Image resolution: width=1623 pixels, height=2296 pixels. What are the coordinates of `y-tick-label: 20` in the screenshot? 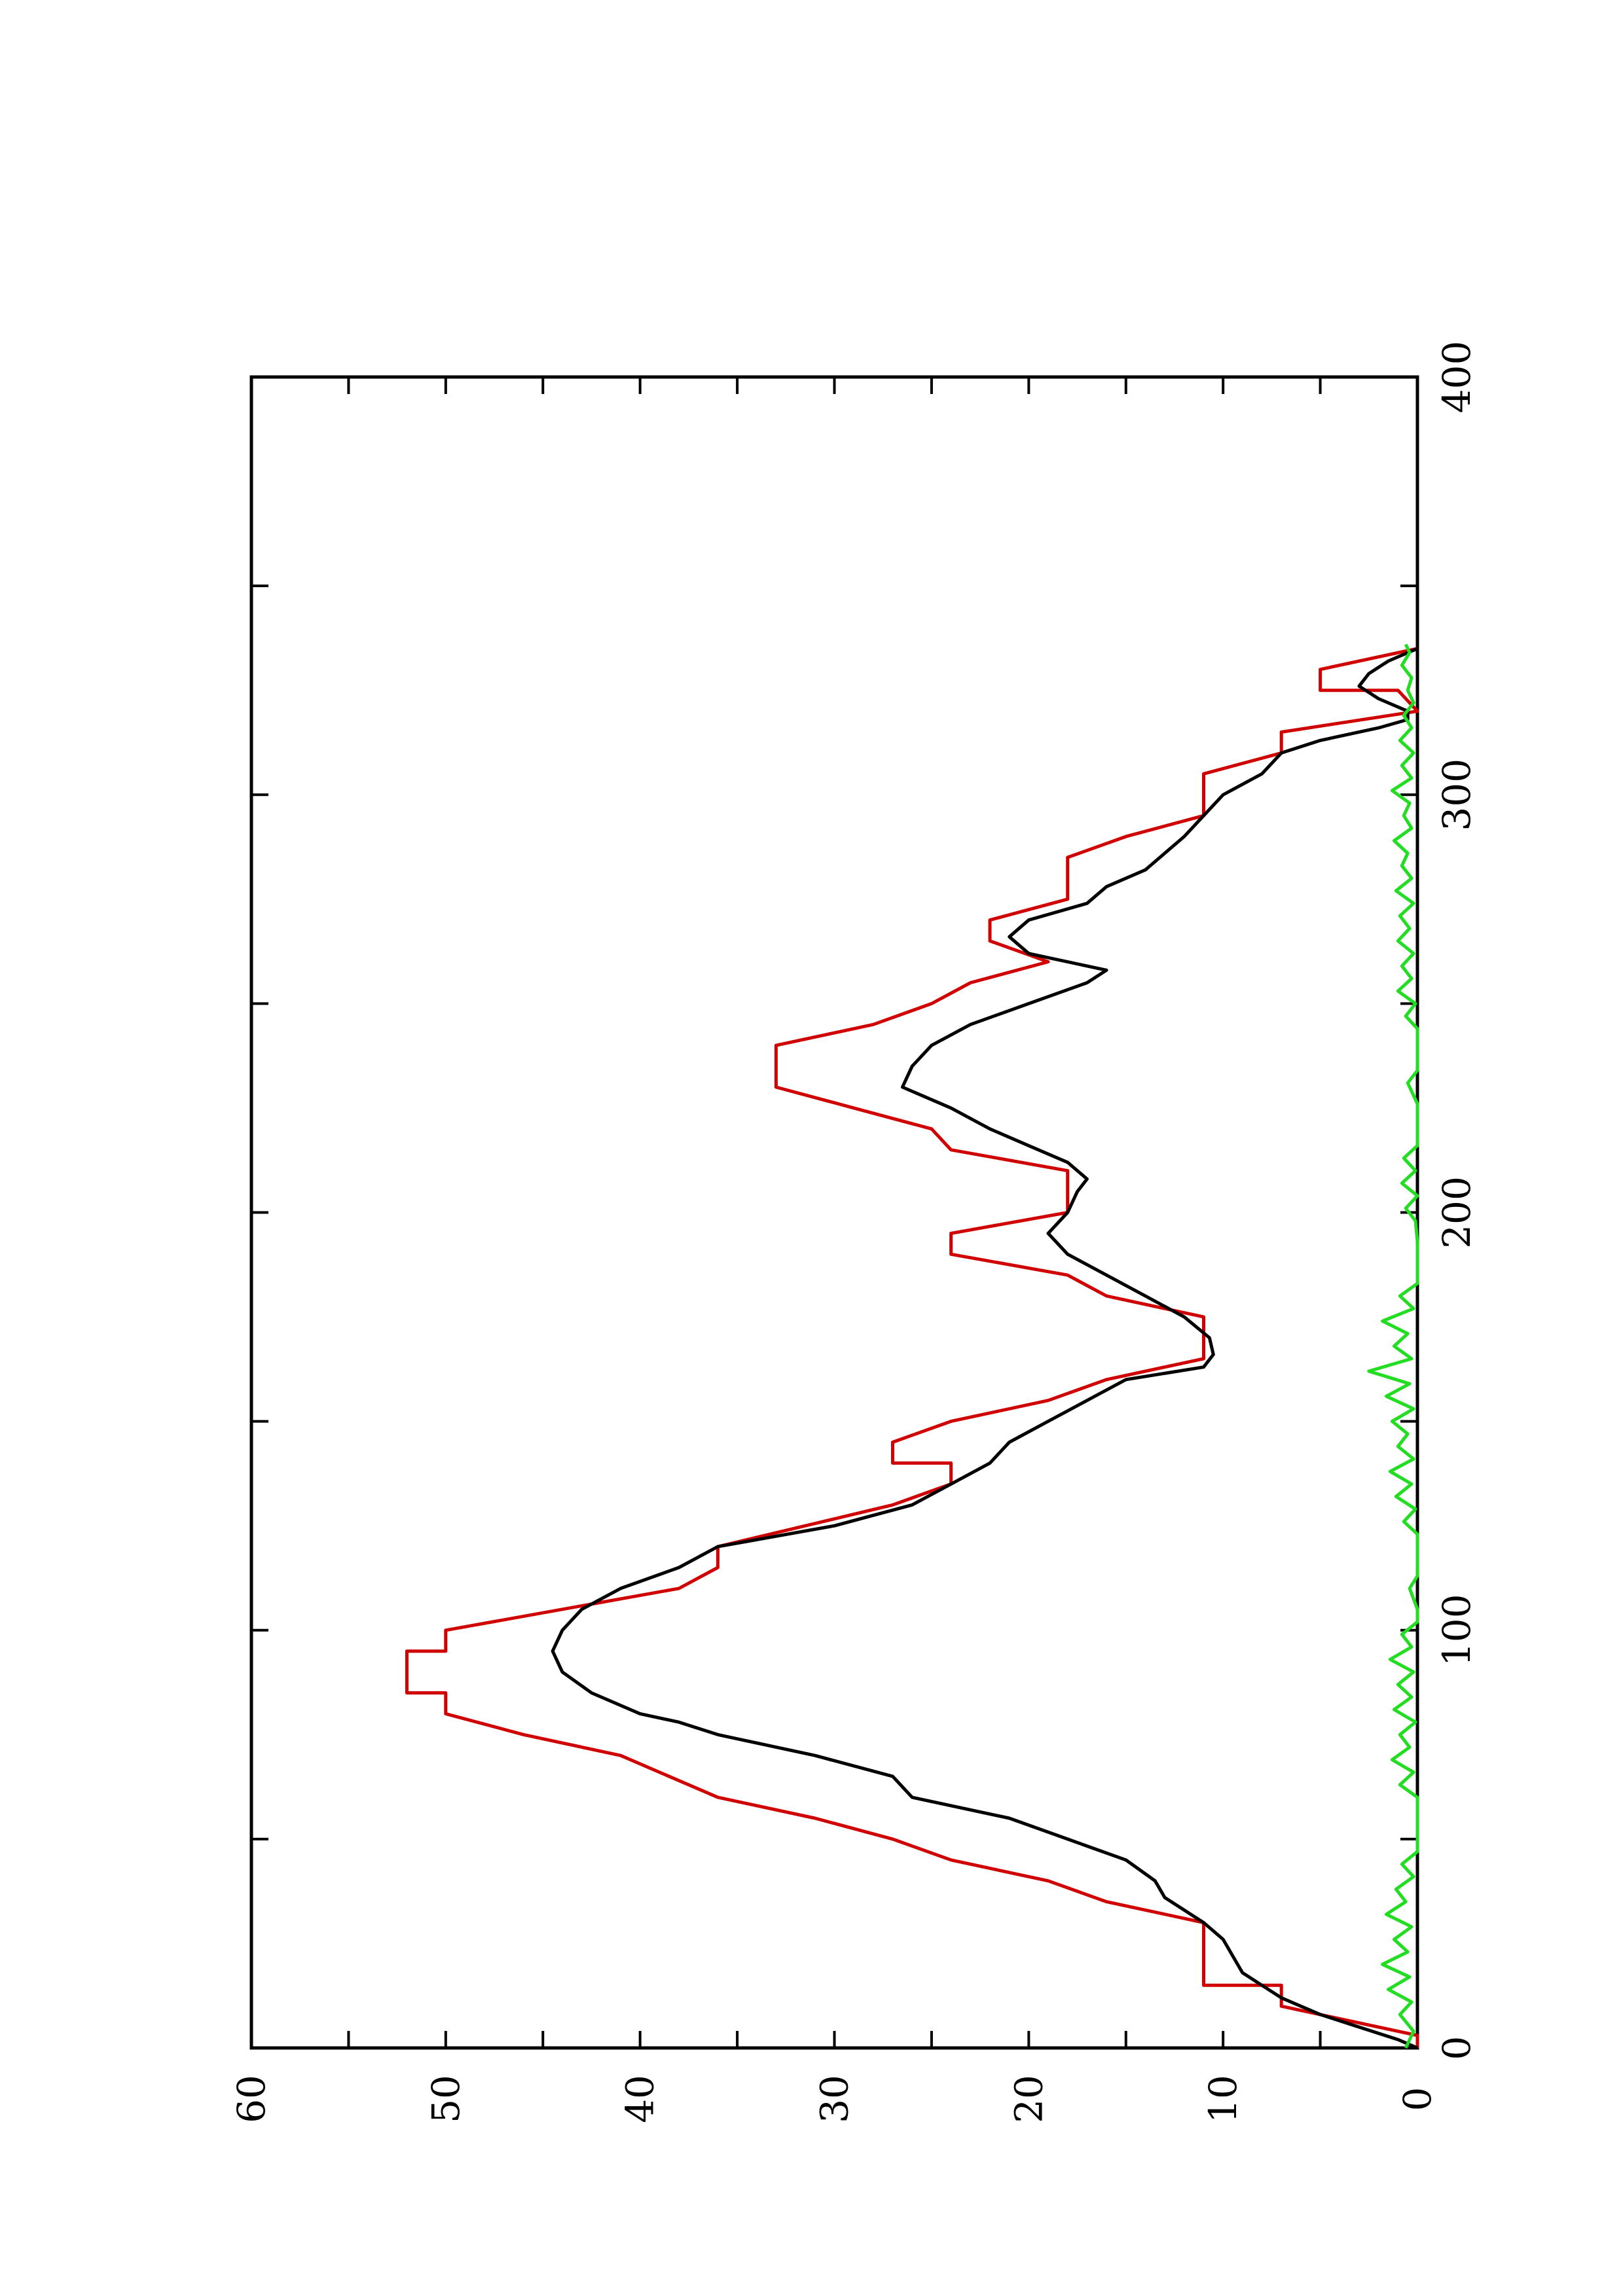 It's located at (1028, 2099).